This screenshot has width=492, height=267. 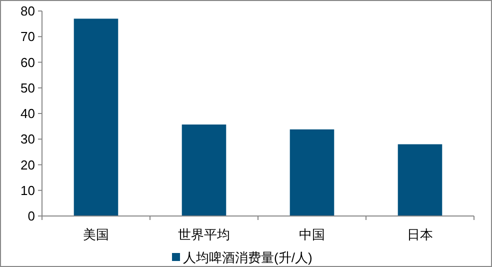 What do you see at coordinates (96, 234) in the screenshot?
I see `x-tick-label: 美国` at bounding box center [96, 234].